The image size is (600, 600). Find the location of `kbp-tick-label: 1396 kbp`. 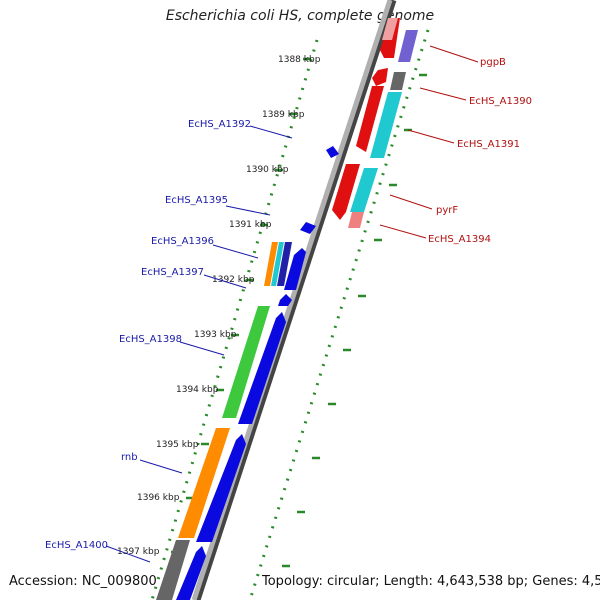

kbp-tick-label: 1396 kbp is located at coordinates (158, 498).